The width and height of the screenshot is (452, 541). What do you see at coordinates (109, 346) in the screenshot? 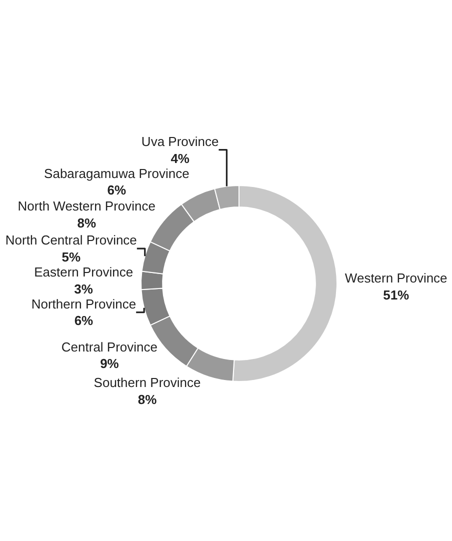
I see `slice-label: Central Province` at bounding box center [109, 346].